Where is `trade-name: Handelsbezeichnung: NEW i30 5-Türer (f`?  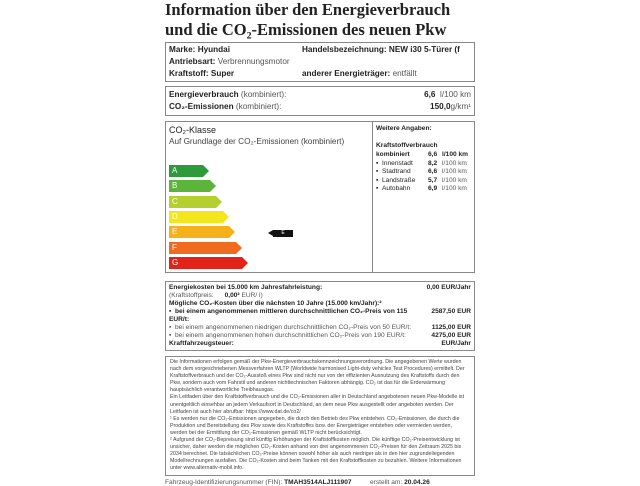
trade-name: Handelsbezeichnung: NEW i30 5-Türer (f is located at coordinates (381, 49).